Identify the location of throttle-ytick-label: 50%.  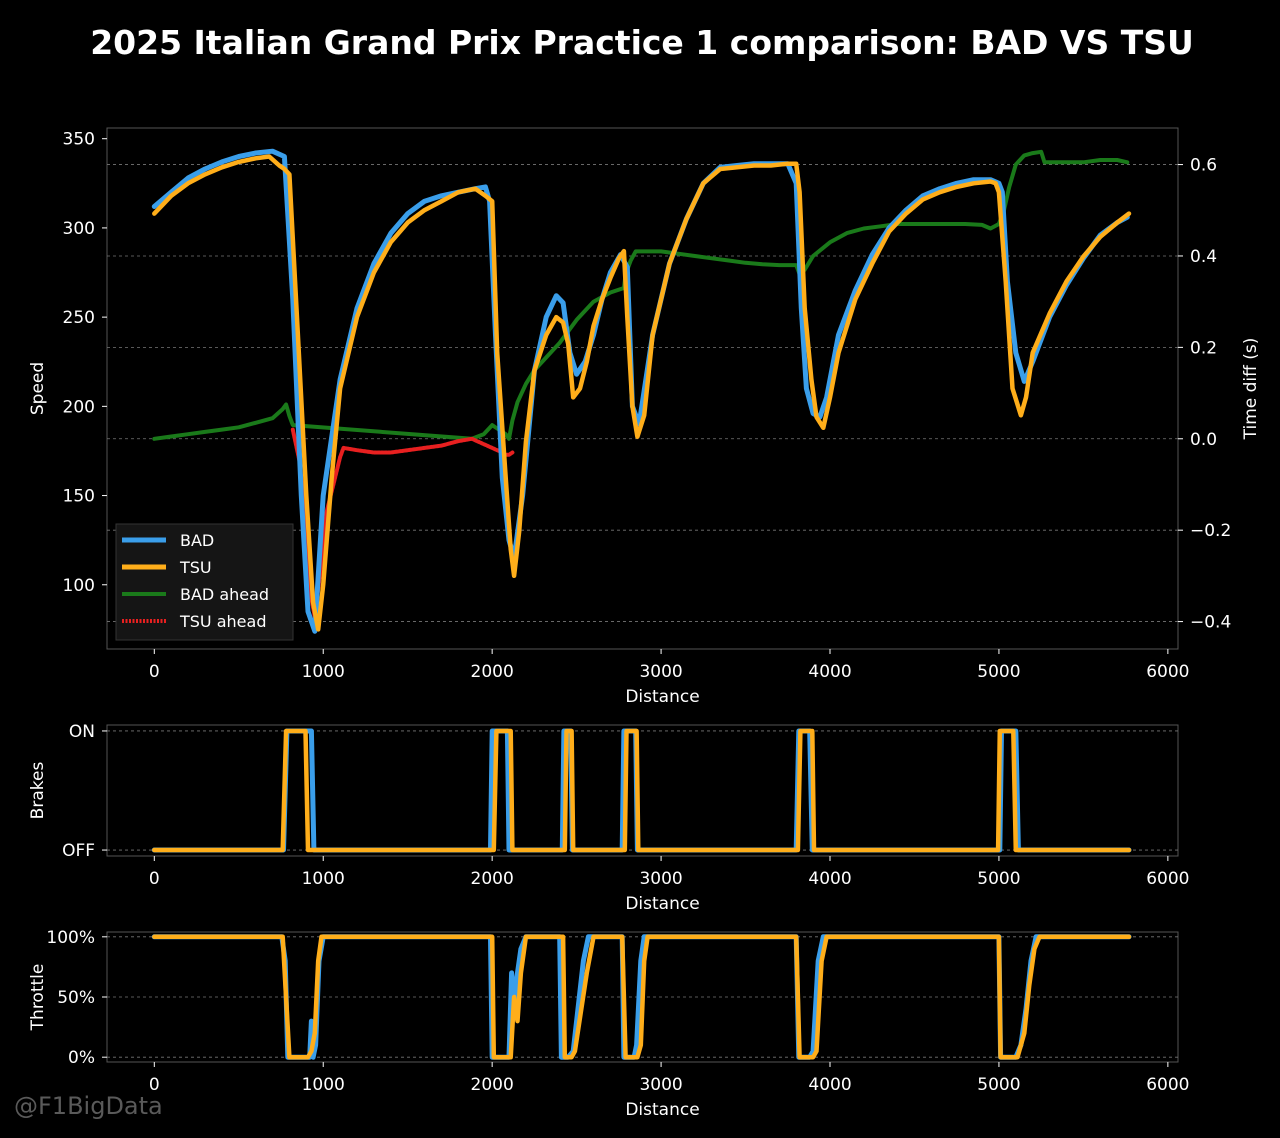
(76, 998).